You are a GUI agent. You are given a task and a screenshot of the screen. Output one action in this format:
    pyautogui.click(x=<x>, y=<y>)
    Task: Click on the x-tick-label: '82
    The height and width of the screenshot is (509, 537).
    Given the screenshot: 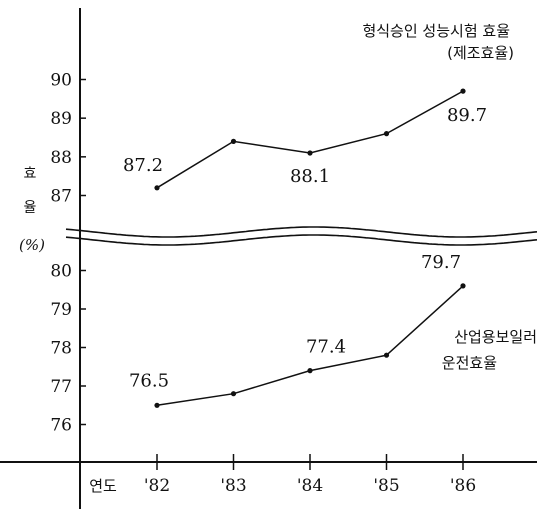 What is the action you would take?
    pyautogui.click(x=157, y=486)
    